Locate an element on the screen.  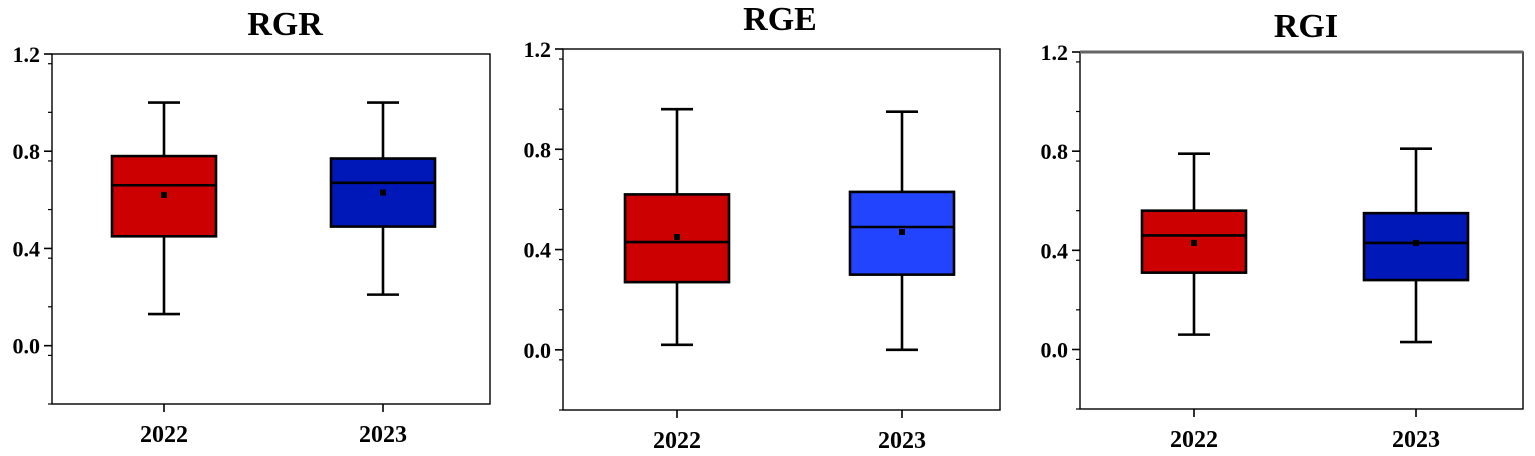
chart-title: RGR is located at coordinates (285, 24).